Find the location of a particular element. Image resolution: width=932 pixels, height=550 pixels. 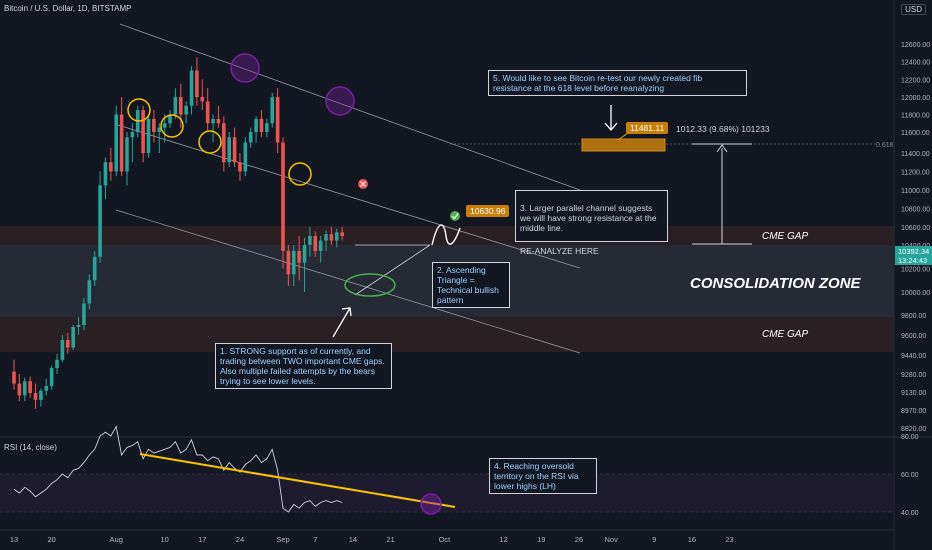

time-tick-label: Oct is located at coordinates (445, 539).